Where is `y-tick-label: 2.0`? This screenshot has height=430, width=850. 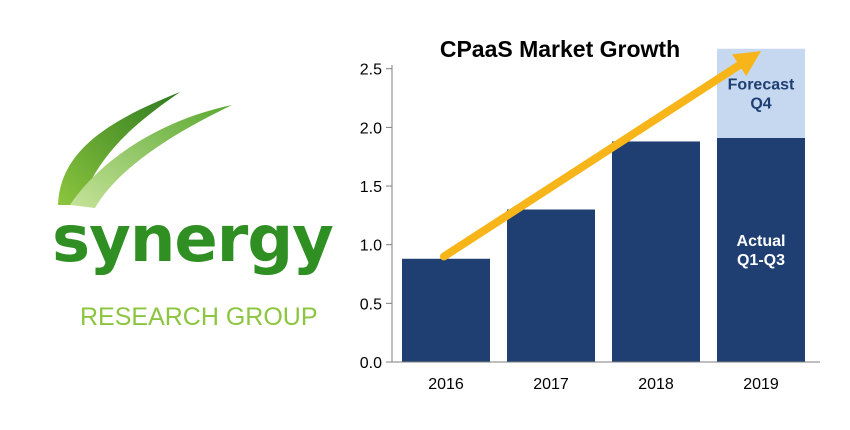 y-tick-label: 2.0 is located at coordinates (371, 128).